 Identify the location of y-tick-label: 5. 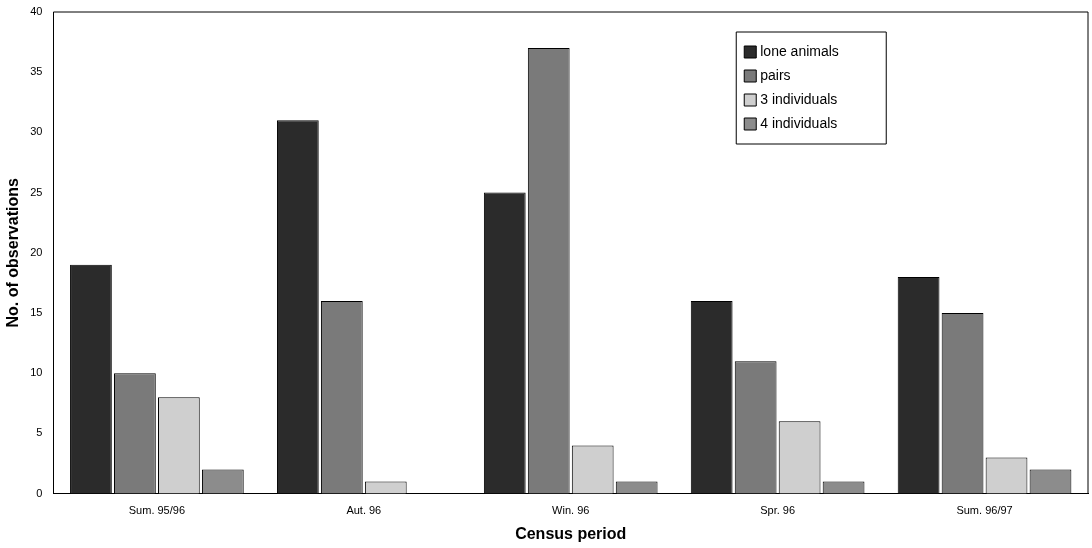
(39, 432).